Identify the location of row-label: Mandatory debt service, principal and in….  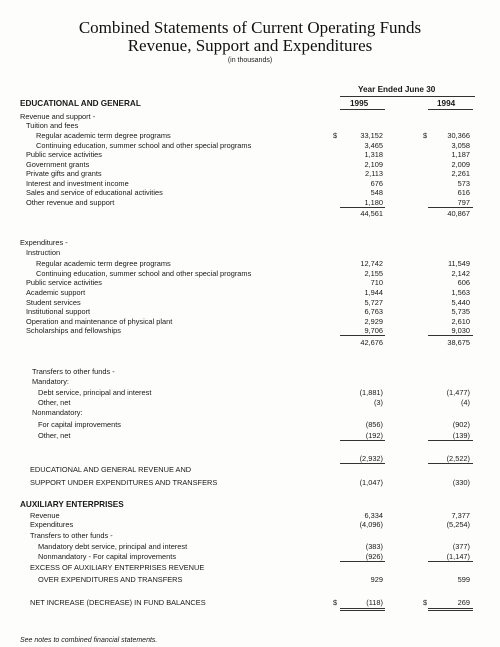
(113, 546).